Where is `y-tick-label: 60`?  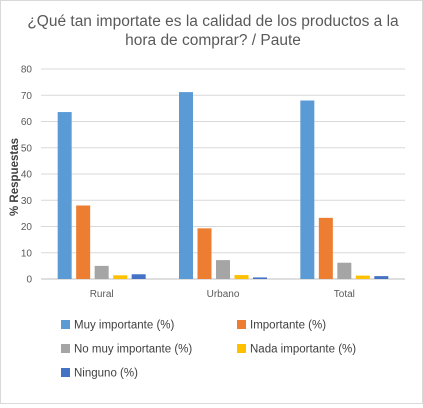 y-tick-label: 60 is located at coordinates (27, 122).